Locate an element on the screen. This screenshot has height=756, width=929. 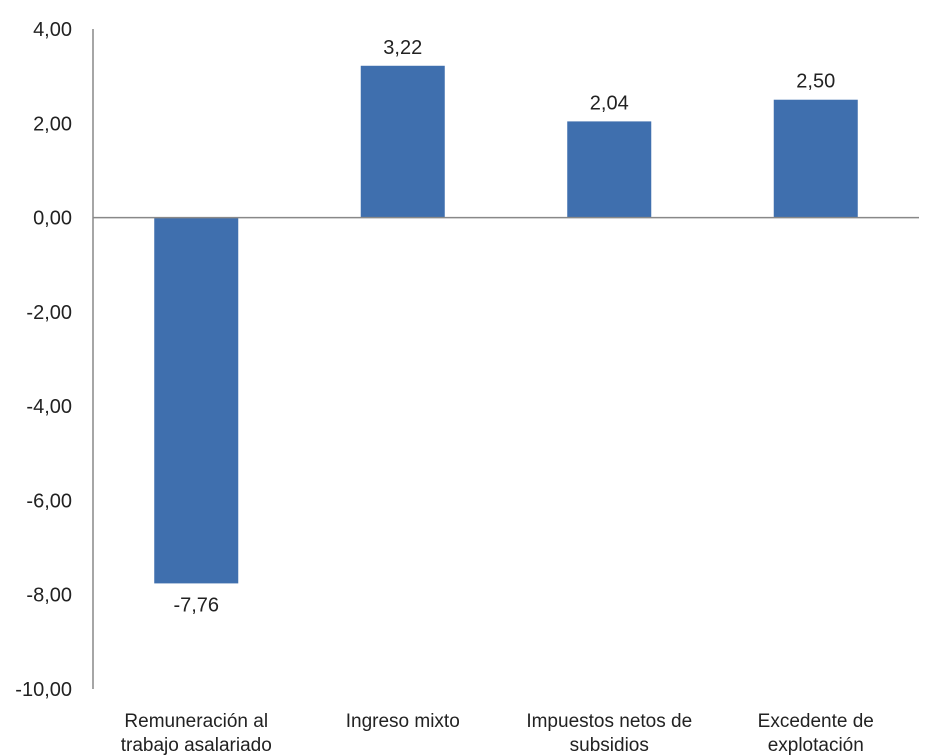
category-label: Impuestos netos de is located at coordinates (609, 721).